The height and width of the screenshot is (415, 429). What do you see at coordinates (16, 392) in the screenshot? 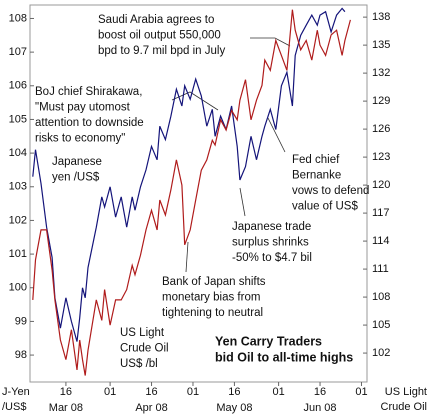
I see `y-axis-label: J-Yen` at bounding box center [16, 392].